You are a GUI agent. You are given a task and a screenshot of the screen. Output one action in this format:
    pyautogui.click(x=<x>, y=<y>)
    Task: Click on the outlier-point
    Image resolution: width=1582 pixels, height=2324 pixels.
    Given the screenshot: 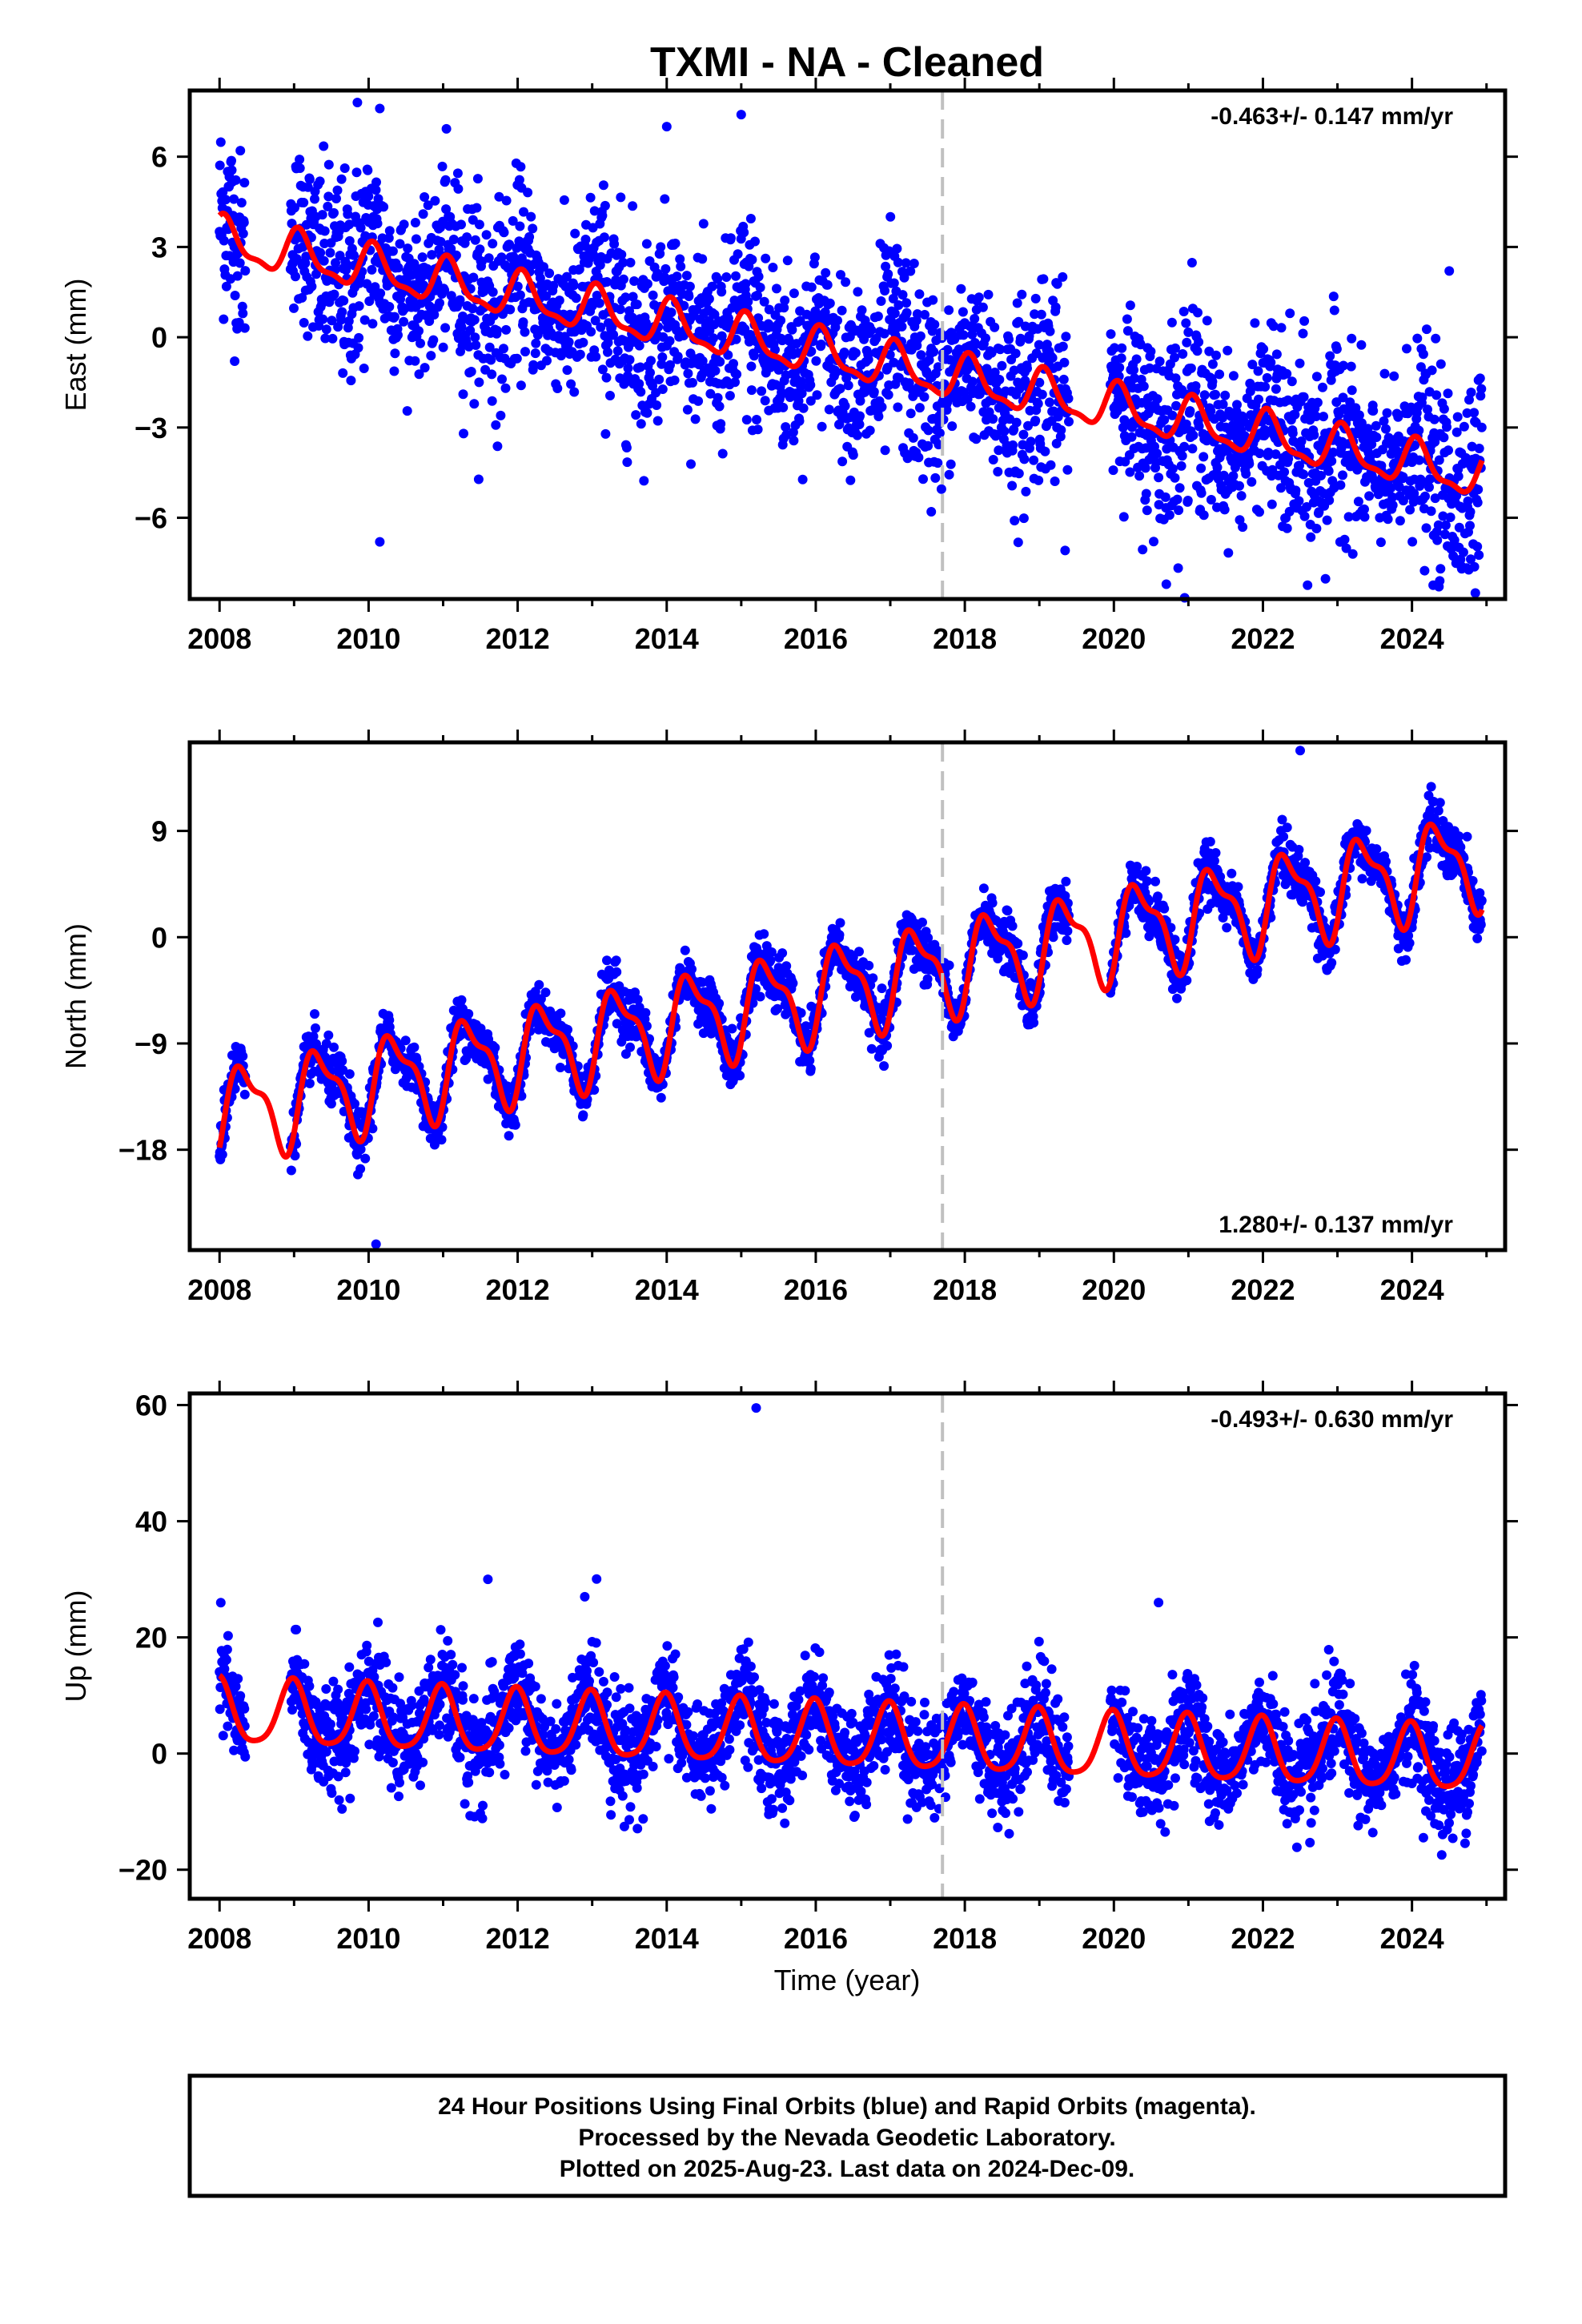 What is the action you would take?
    pyautogui.click(x=931, y=512)
    